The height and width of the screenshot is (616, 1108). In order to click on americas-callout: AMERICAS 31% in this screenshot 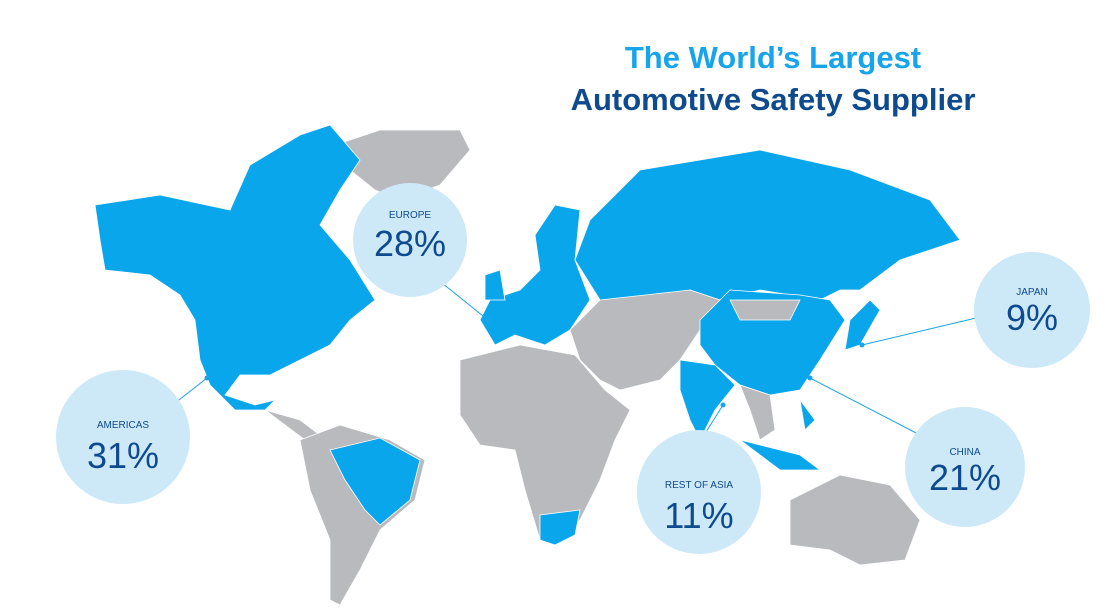, I will do `click(133, 437)`.